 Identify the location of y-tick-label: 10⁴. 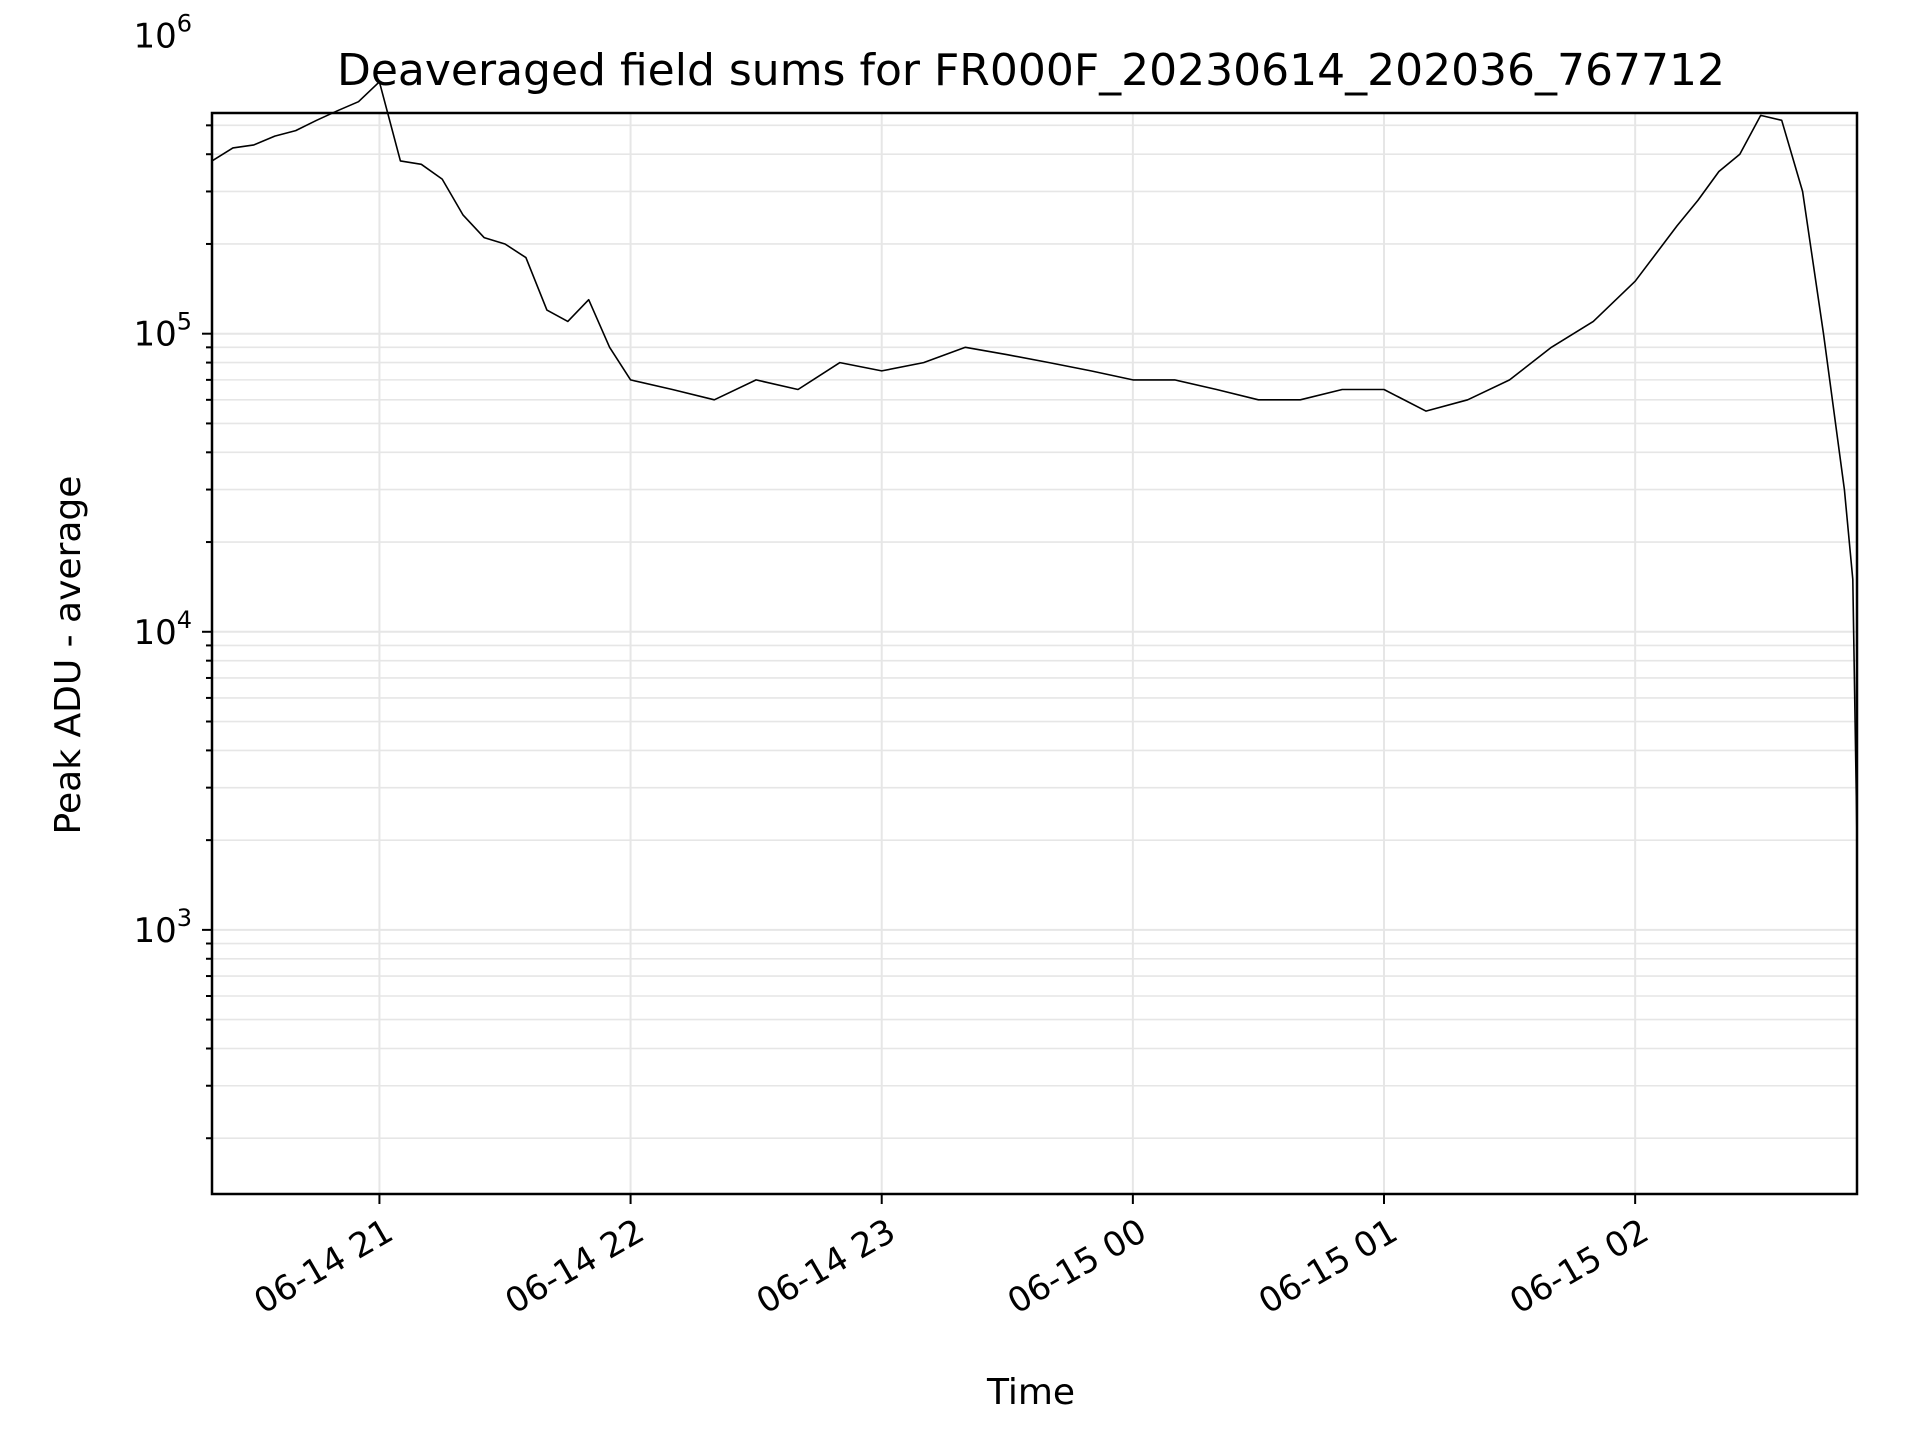
(162, 629).